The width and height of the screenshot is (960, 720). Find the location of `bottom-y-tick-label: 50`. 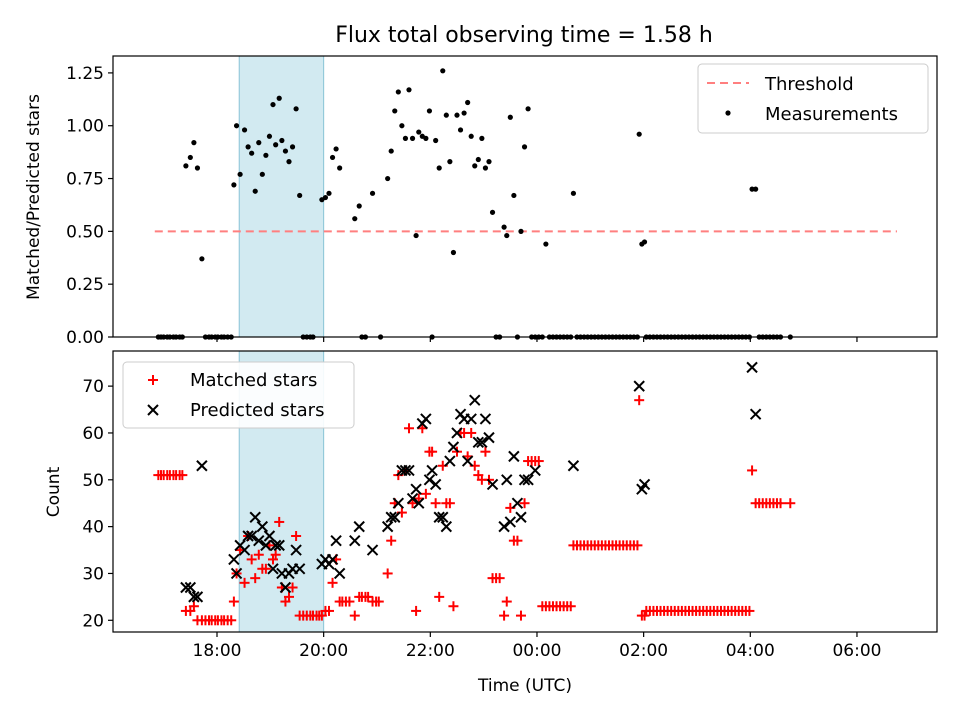

bottom-y-tick-label: 50 is located at coordinates (93, 481).